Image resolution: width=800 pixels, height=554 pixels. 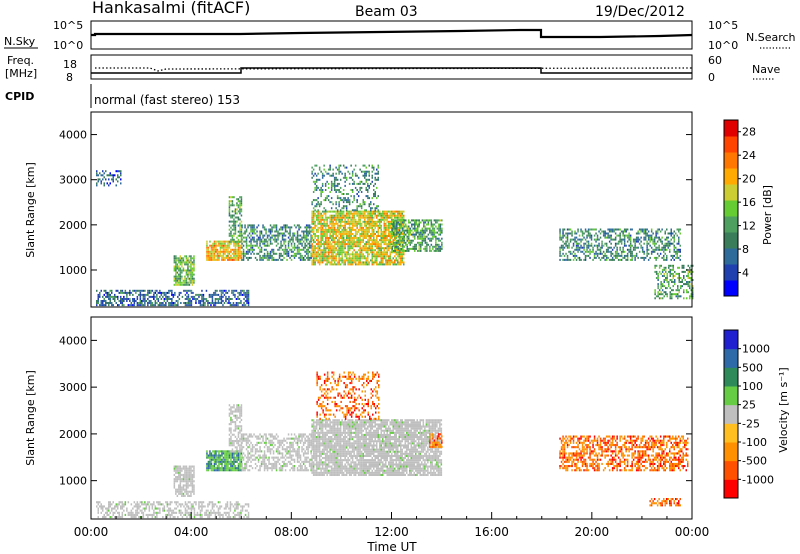 I want to click on cpid-text: normal (fast stereo) 153, so click(x=167, y=100).